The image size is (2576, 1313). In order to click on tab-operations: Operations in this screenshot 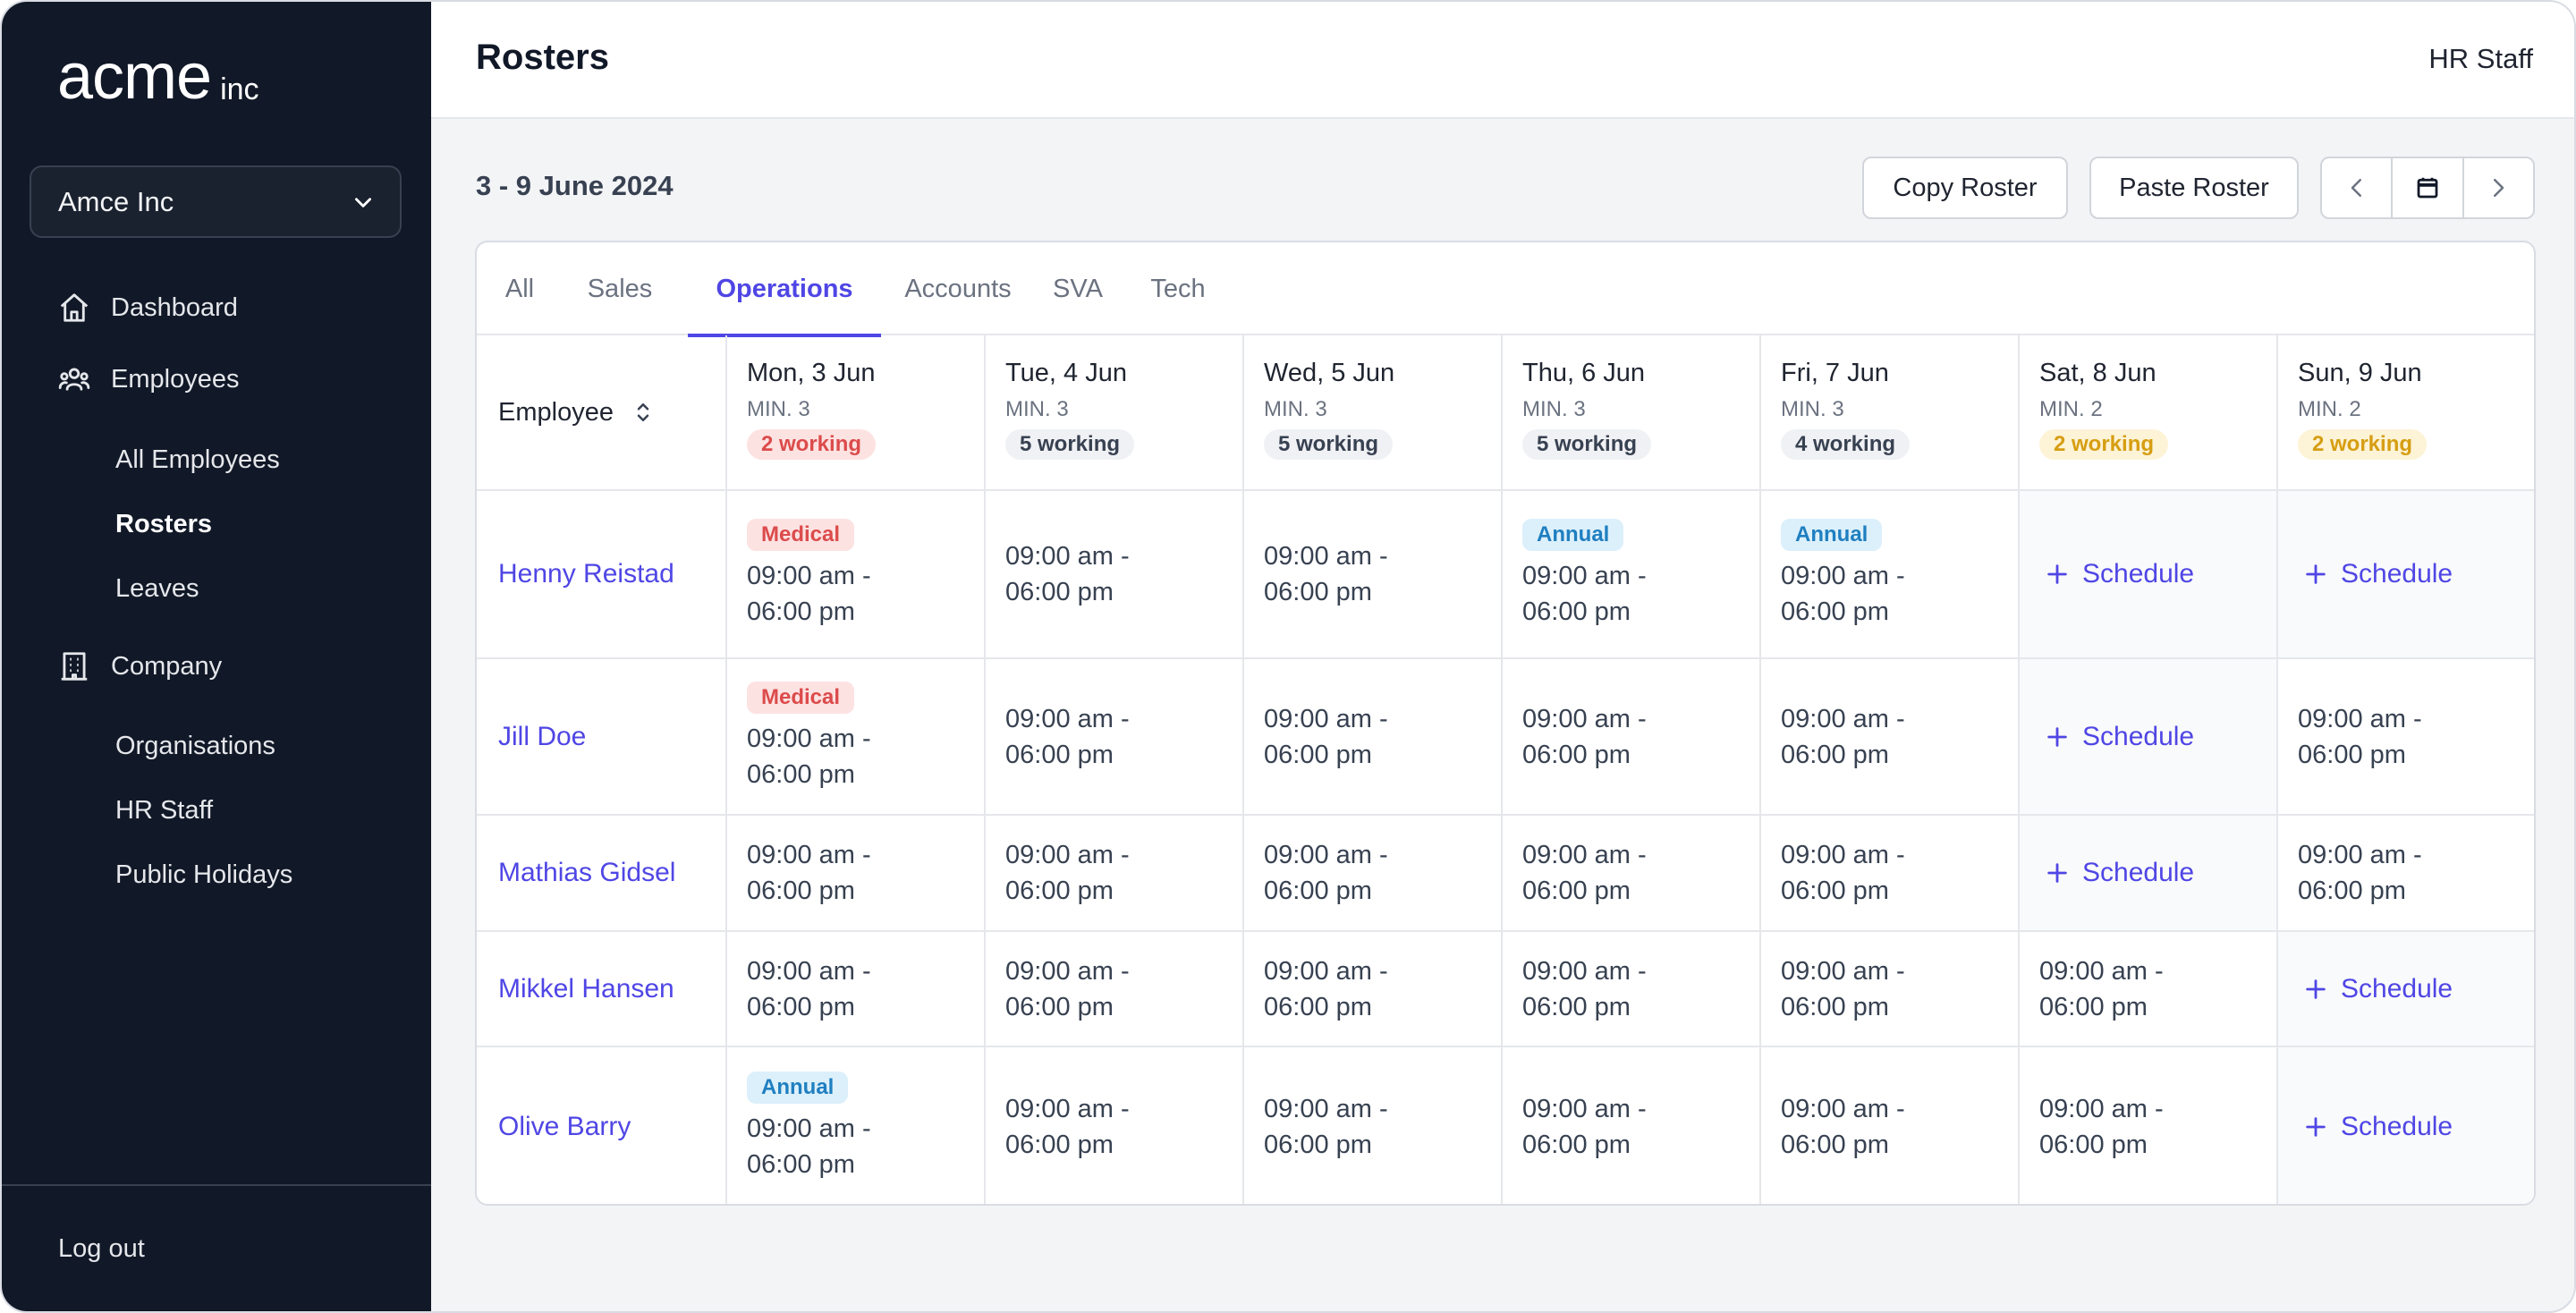, I will do `click(784, 289)`.